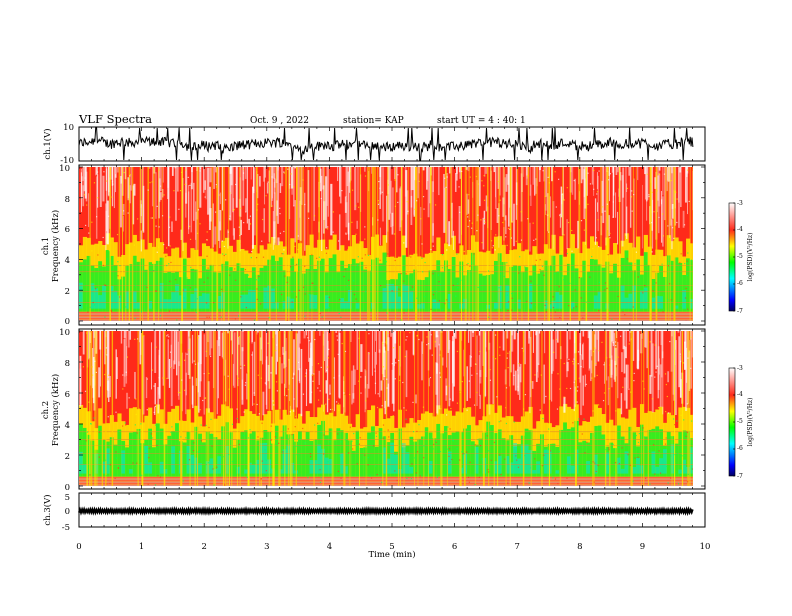 This screenshot has height=616, width=792. Describe the element at coordinates (68, 128) in the screenshot. I see `ch1-ytick-top: 10` at that location.